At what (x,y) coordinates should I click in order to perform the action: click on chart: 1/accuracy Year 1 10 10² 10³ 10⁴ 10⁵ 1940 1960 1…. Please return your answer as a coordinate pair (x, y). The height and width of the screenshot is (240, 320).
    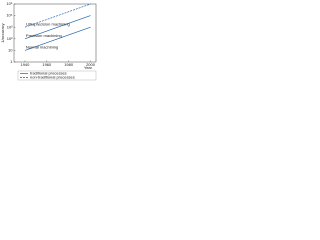
    Looking at the image, I should click on (48, 41).